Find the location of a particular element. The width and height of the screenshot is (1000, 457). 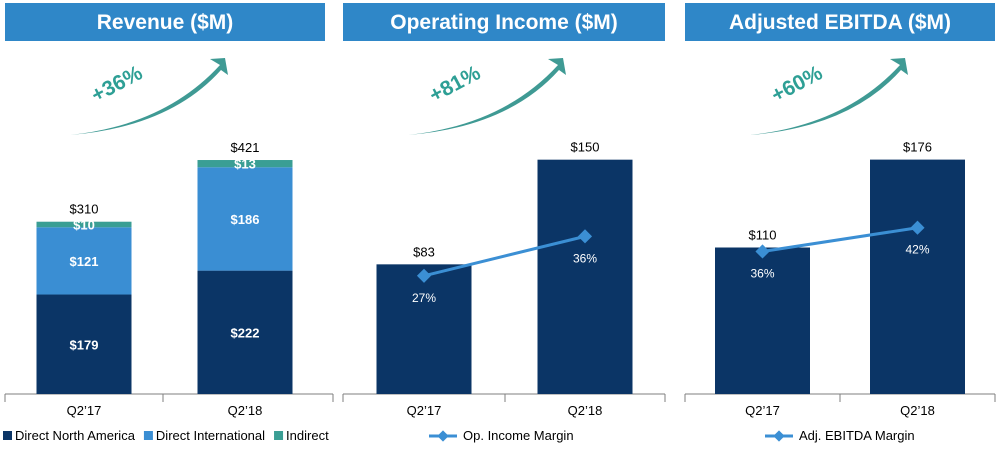

panel-title: Adjusted EBITDA ($M) is located at coordinates (840, 22).